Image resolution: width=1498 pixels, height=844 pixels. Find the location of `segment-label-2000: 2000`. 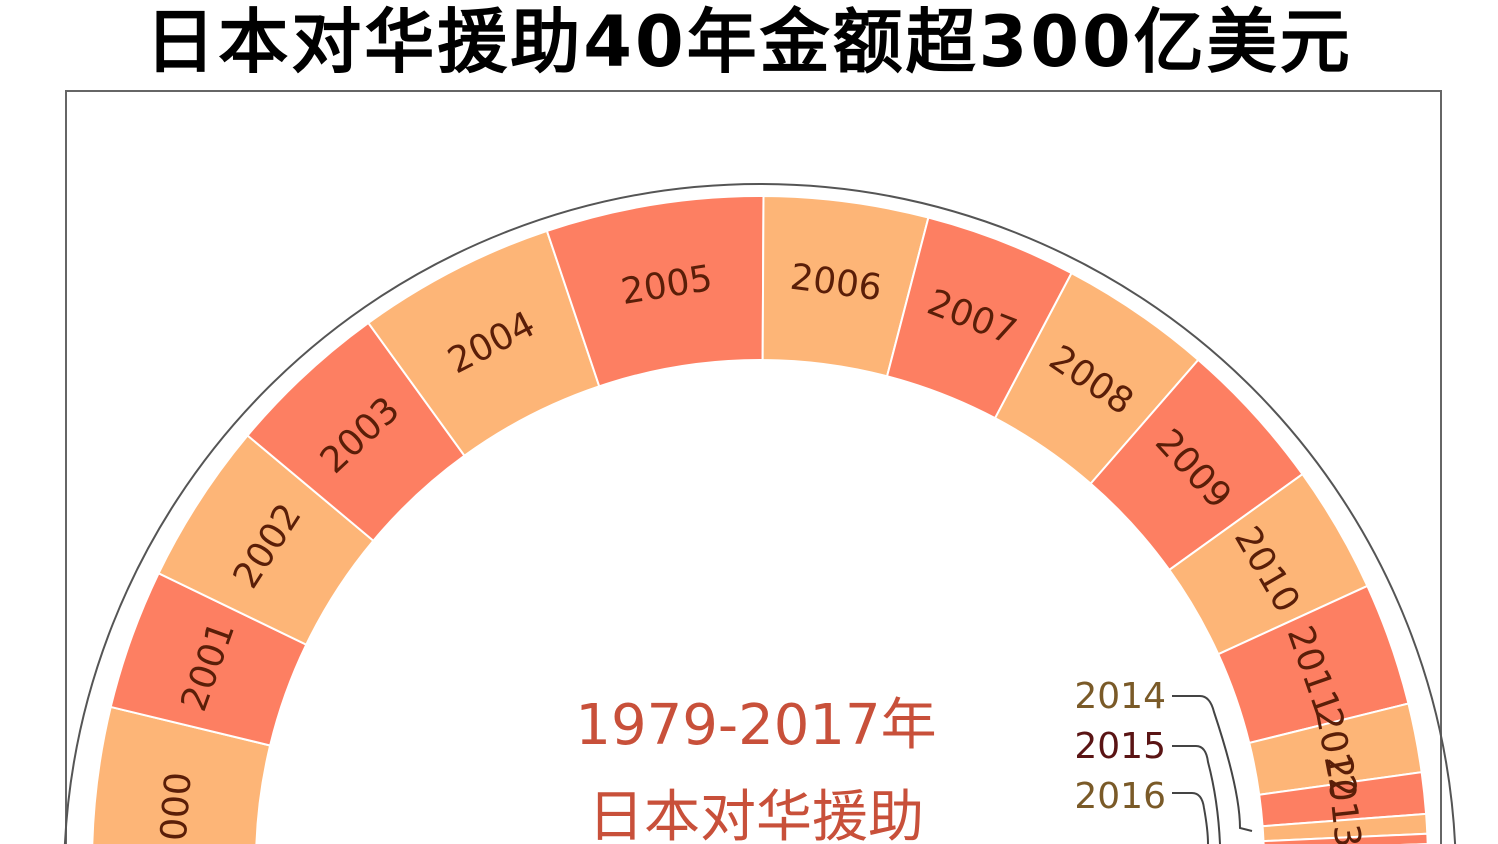

segment-label-2000: 2000 is located at coordinates (176, 807).